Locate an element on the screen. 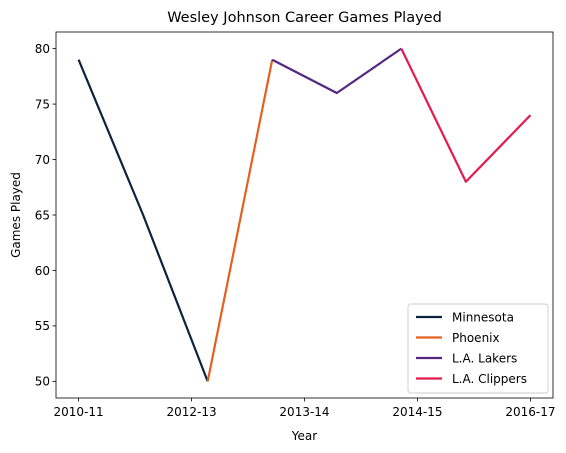  y-tick-label: 60 is located at coordinates (42, 271).